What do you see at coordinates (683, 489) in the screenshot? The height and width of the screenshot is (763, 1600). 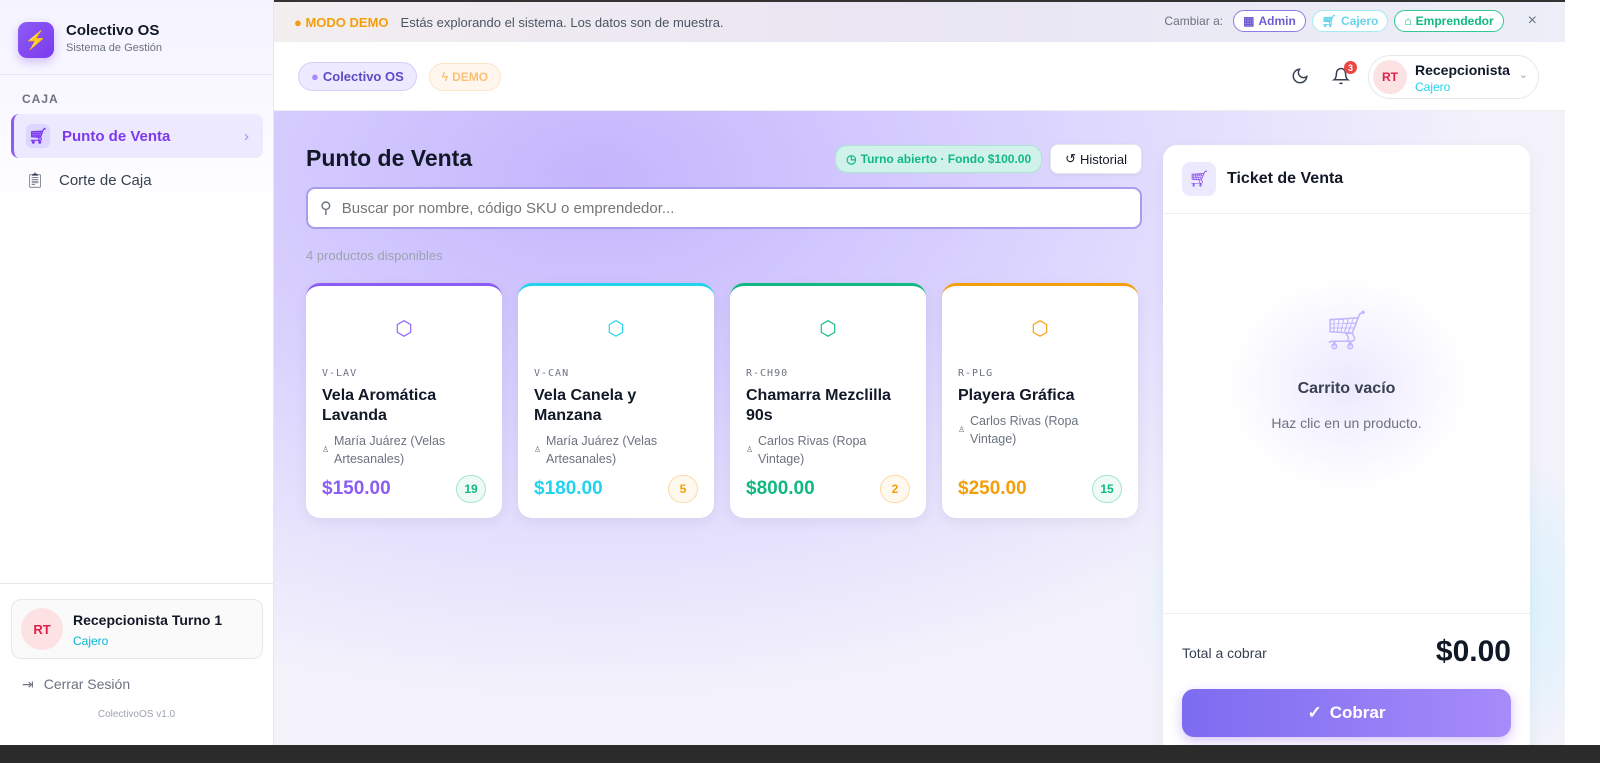 I see `stock-badge: 5` at bounding box center [683, 489].